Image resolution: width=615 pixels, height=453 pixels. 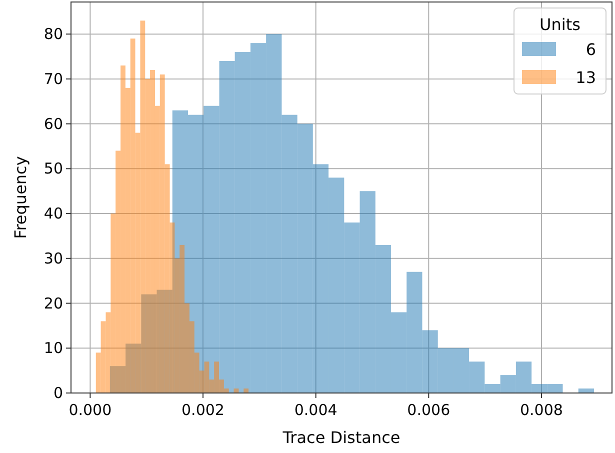 What do you see at coordinates (53, 34) in the screenshot?
I see `y-tick-label: 80` at bounding box center [53, 34].